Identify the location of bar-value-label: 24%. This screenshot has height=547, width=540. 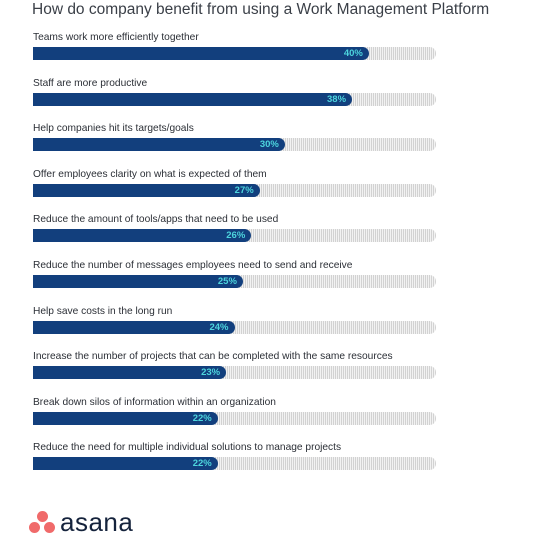
(219, 327).